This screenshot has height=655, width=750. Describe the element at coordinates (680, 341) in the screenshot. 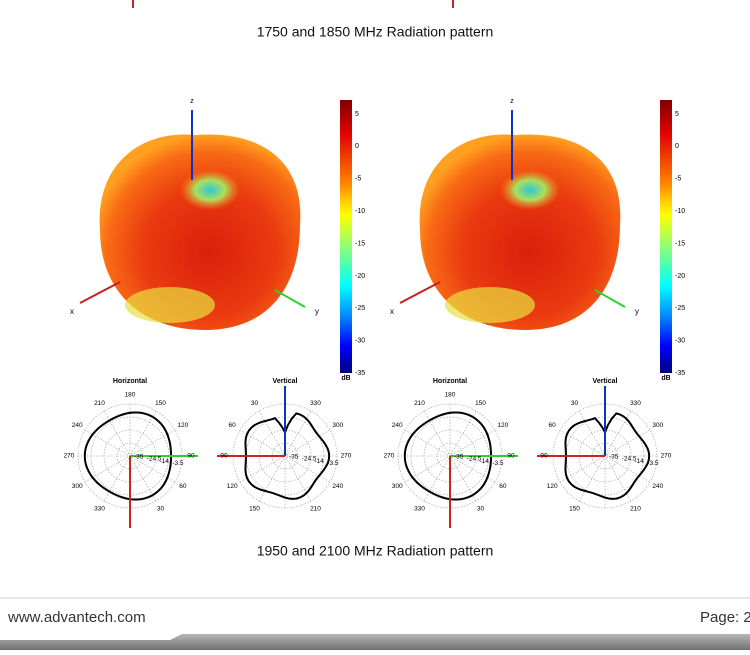

I see `colorbar-tick: -30` at that location.